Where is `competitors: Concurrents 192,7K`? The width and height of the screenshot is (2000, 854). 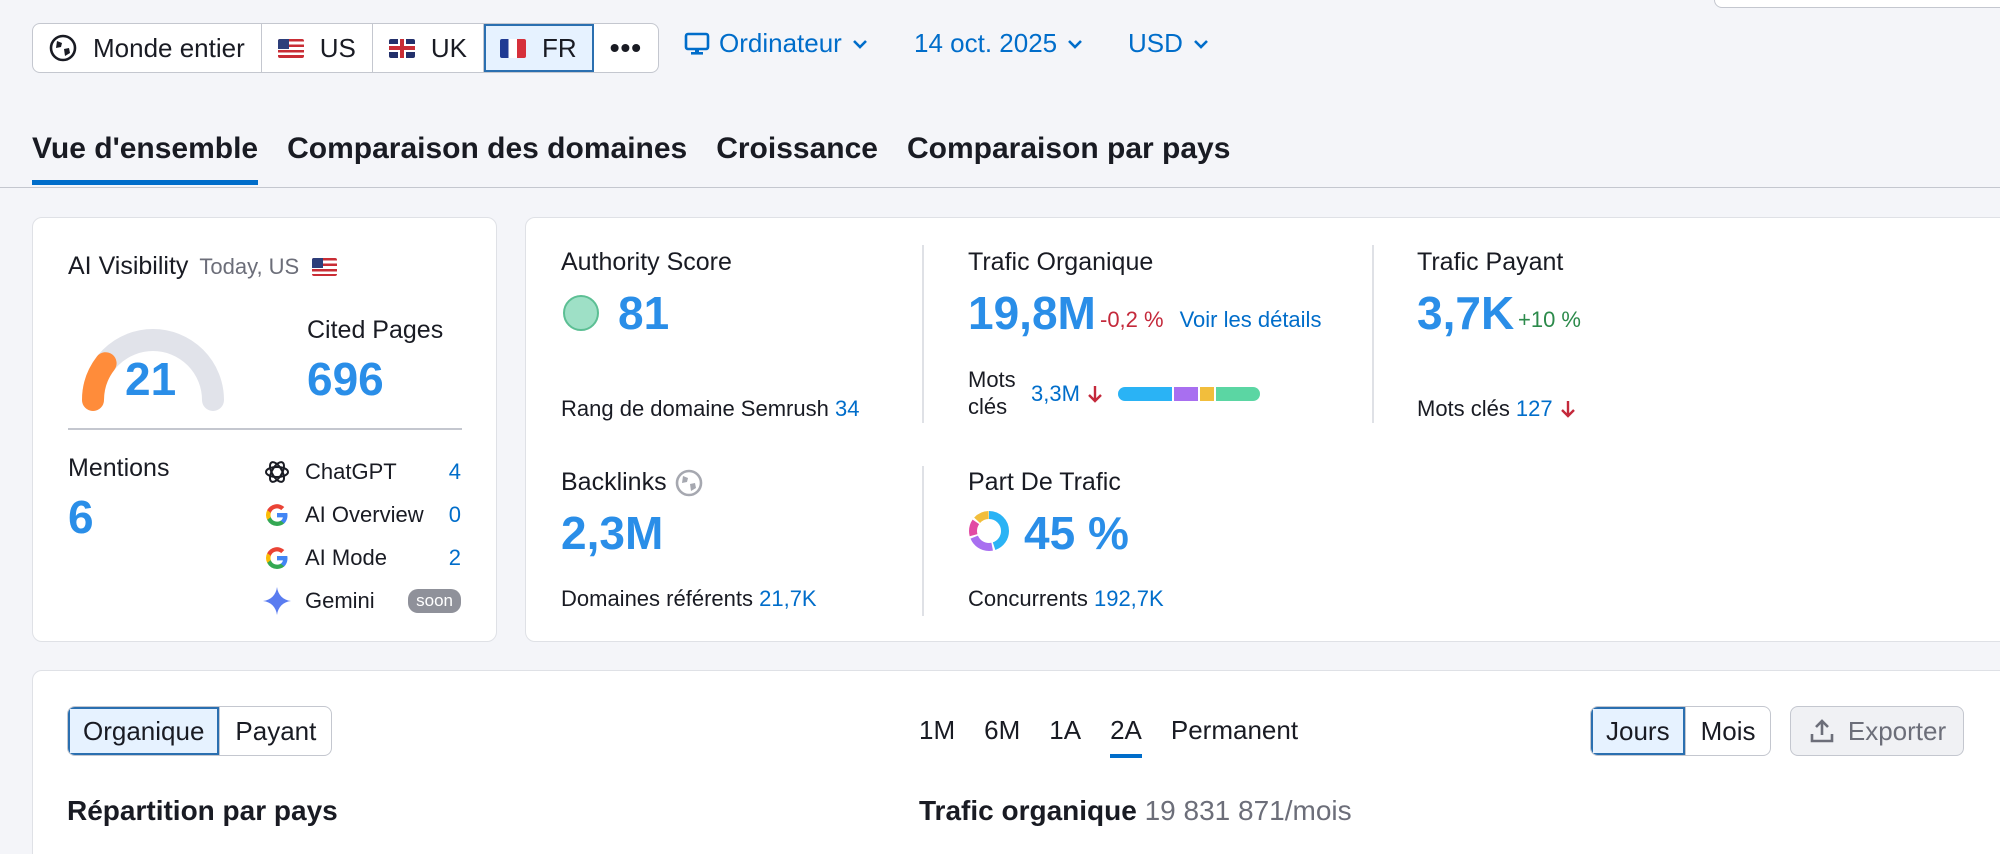
competitors: Concurrents 192,7K is located at coordinates (1066, 599).